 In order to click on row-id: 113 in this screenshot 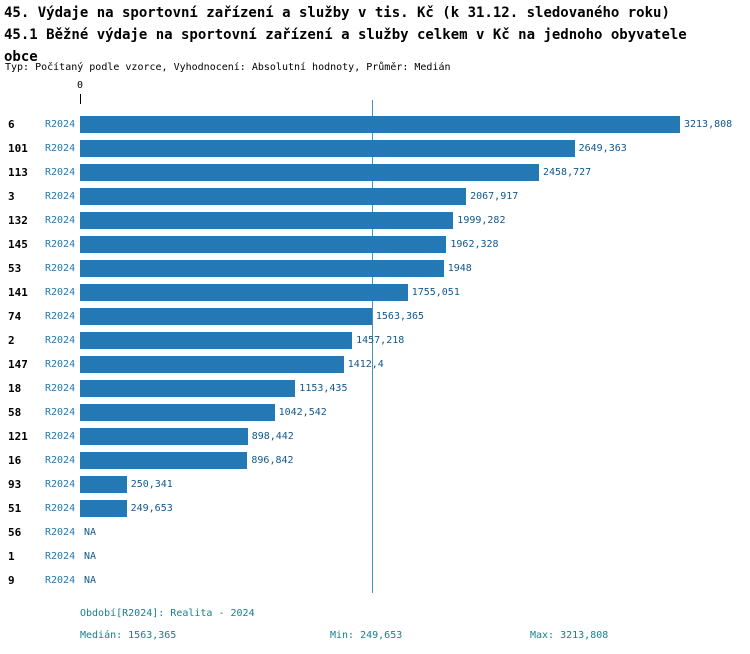, I will do `click(18, 172)`.